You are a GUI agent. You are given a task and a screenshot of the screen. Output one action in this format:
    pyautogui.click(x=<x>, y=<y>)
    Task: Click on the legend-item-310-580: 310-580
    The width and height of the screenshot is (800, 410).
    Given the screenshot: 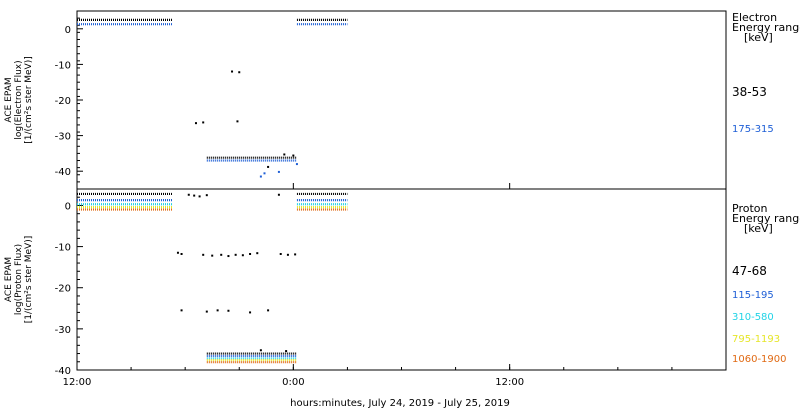 What is the action you would take?
    pyautogui.click(x=753, y=317)
    